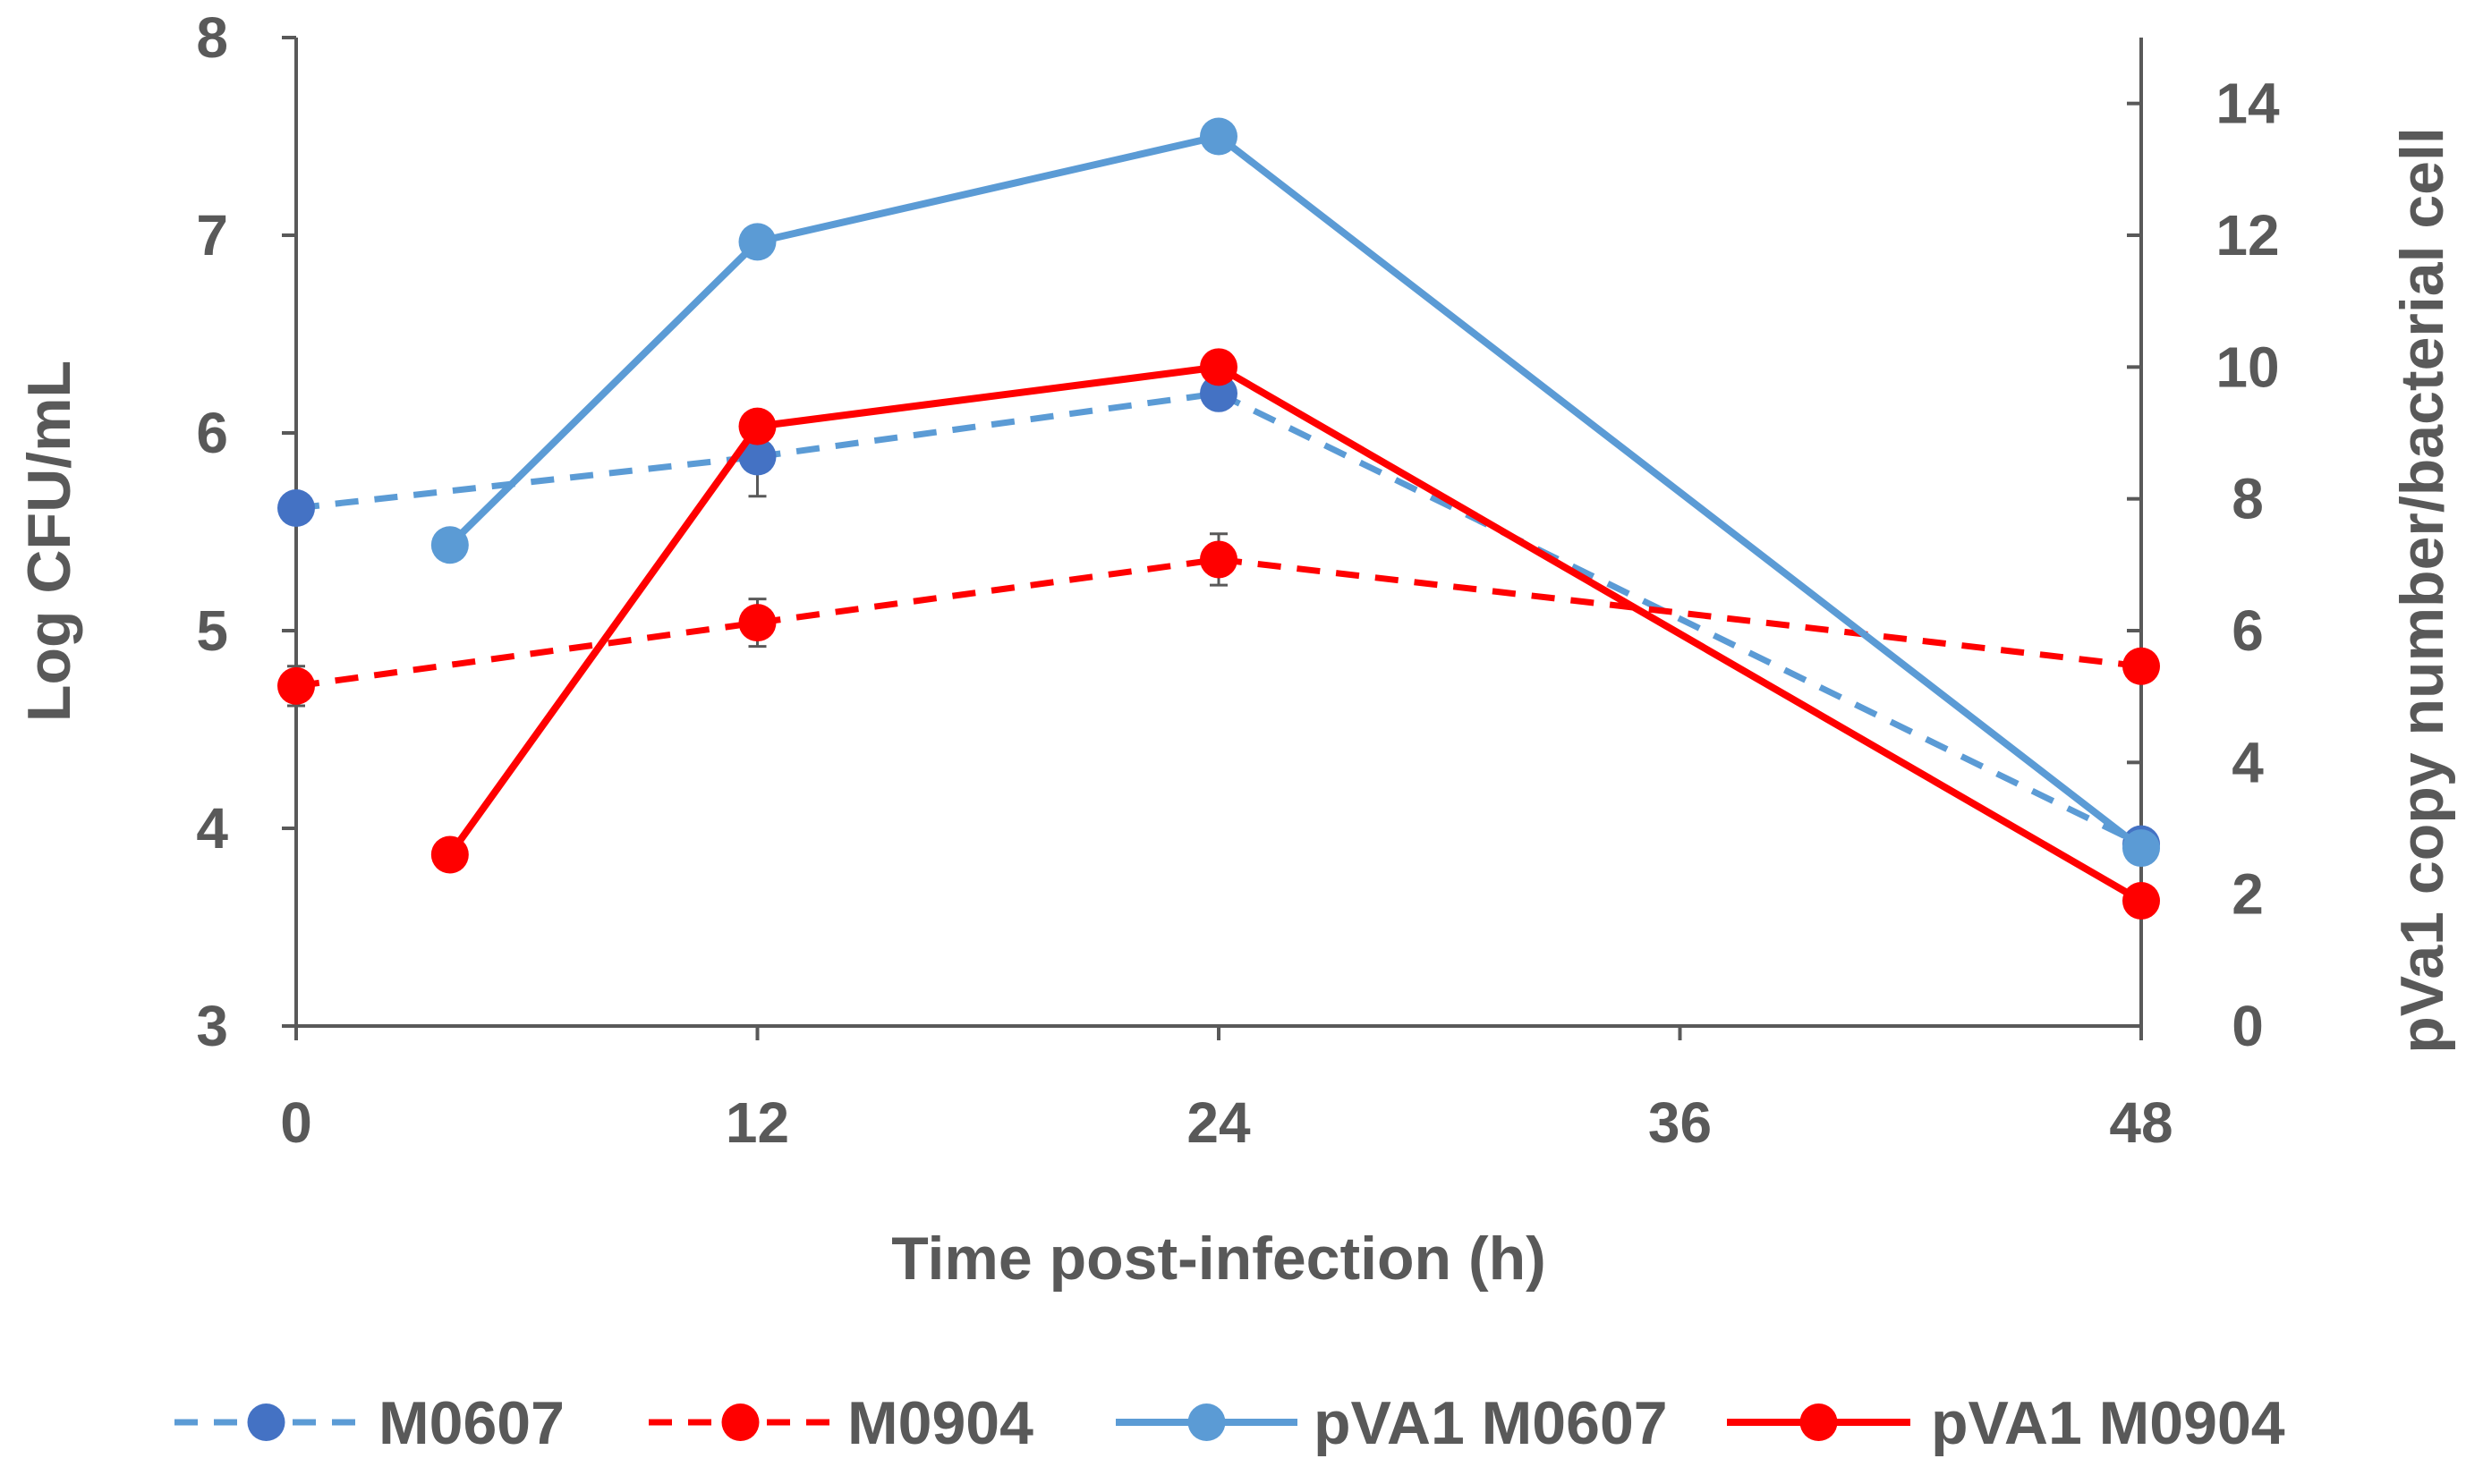 The height and width of the screenshot is (1484, 2483). Describe the element at coordinates (757, 1122) in the screenshot. I see `x-tick-label: 12` at that location.